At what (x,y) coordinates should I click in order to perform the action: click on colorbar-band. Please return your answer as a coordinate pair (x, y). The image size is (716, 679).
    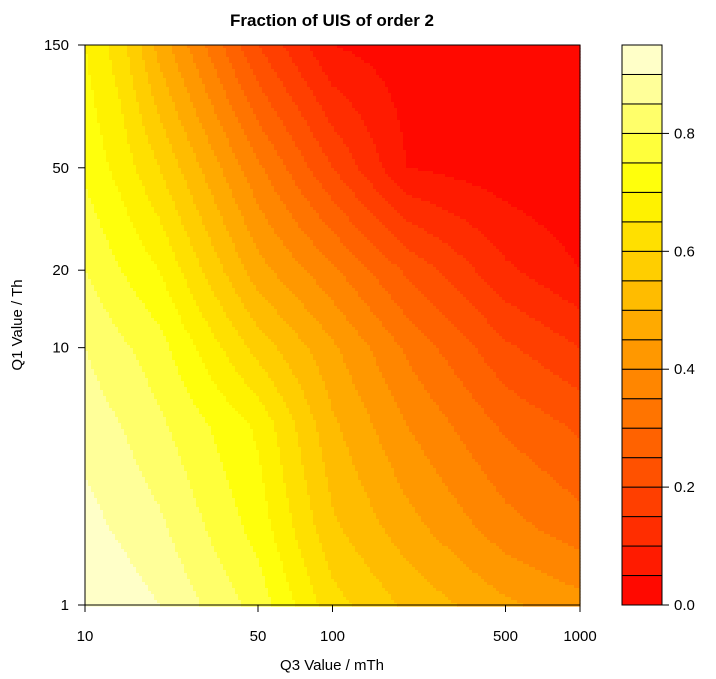
    Looking at the image, I should click on (642, 384).